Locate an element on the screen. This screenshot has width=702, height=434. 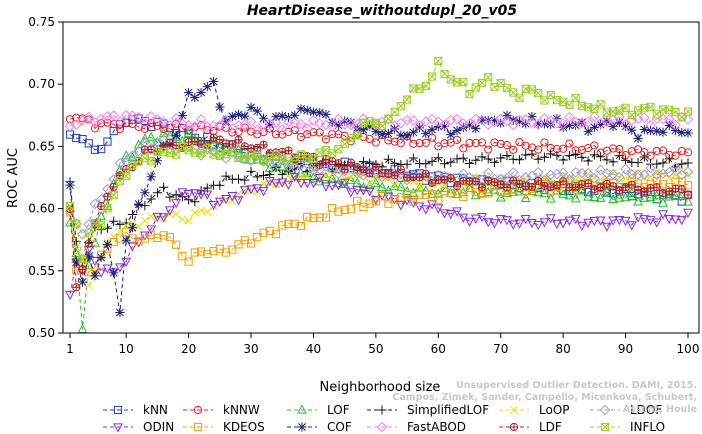
legend-label: LOF is located at coordinates (338, 410).